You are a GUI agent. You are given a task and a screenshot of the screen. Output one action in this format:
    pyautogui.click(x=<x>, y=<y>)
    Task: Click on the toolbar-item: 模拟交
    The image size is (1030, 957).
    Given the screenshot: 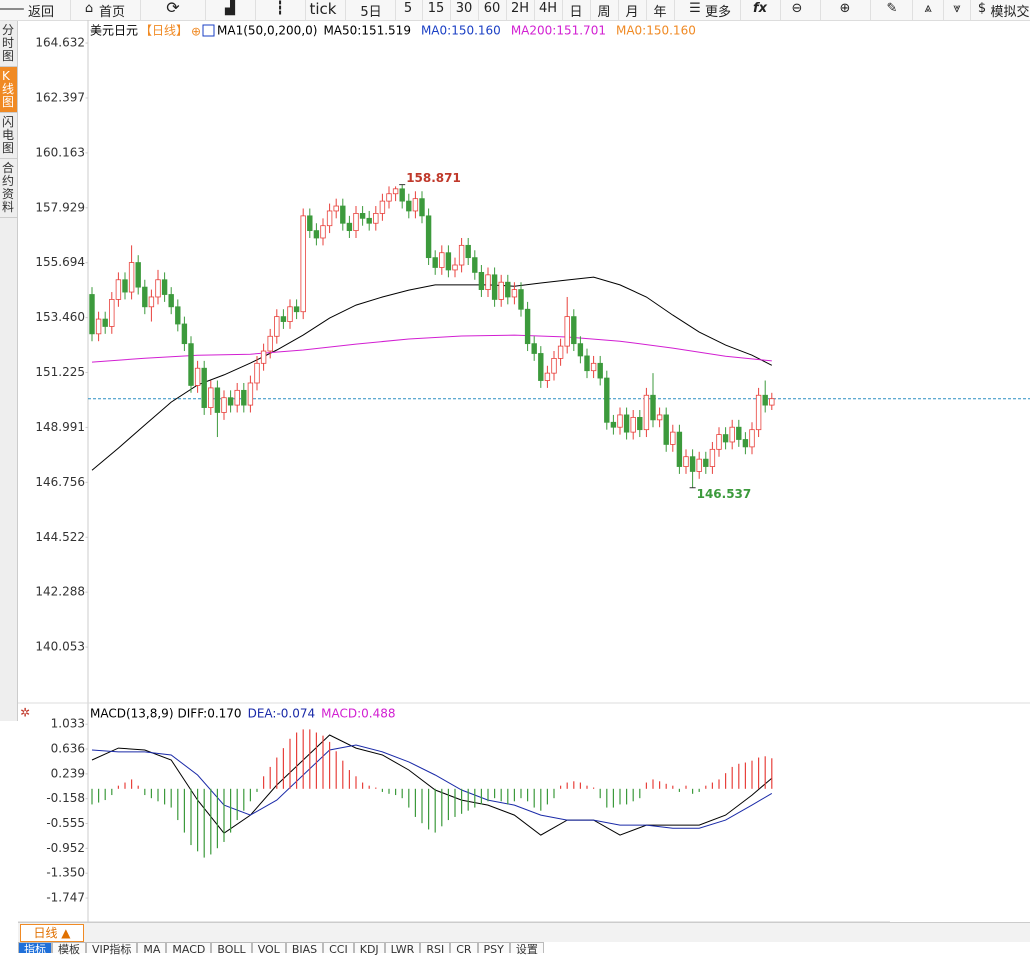 What is the action you would take?
    pyautogui.click(x=1010, y=12)
    